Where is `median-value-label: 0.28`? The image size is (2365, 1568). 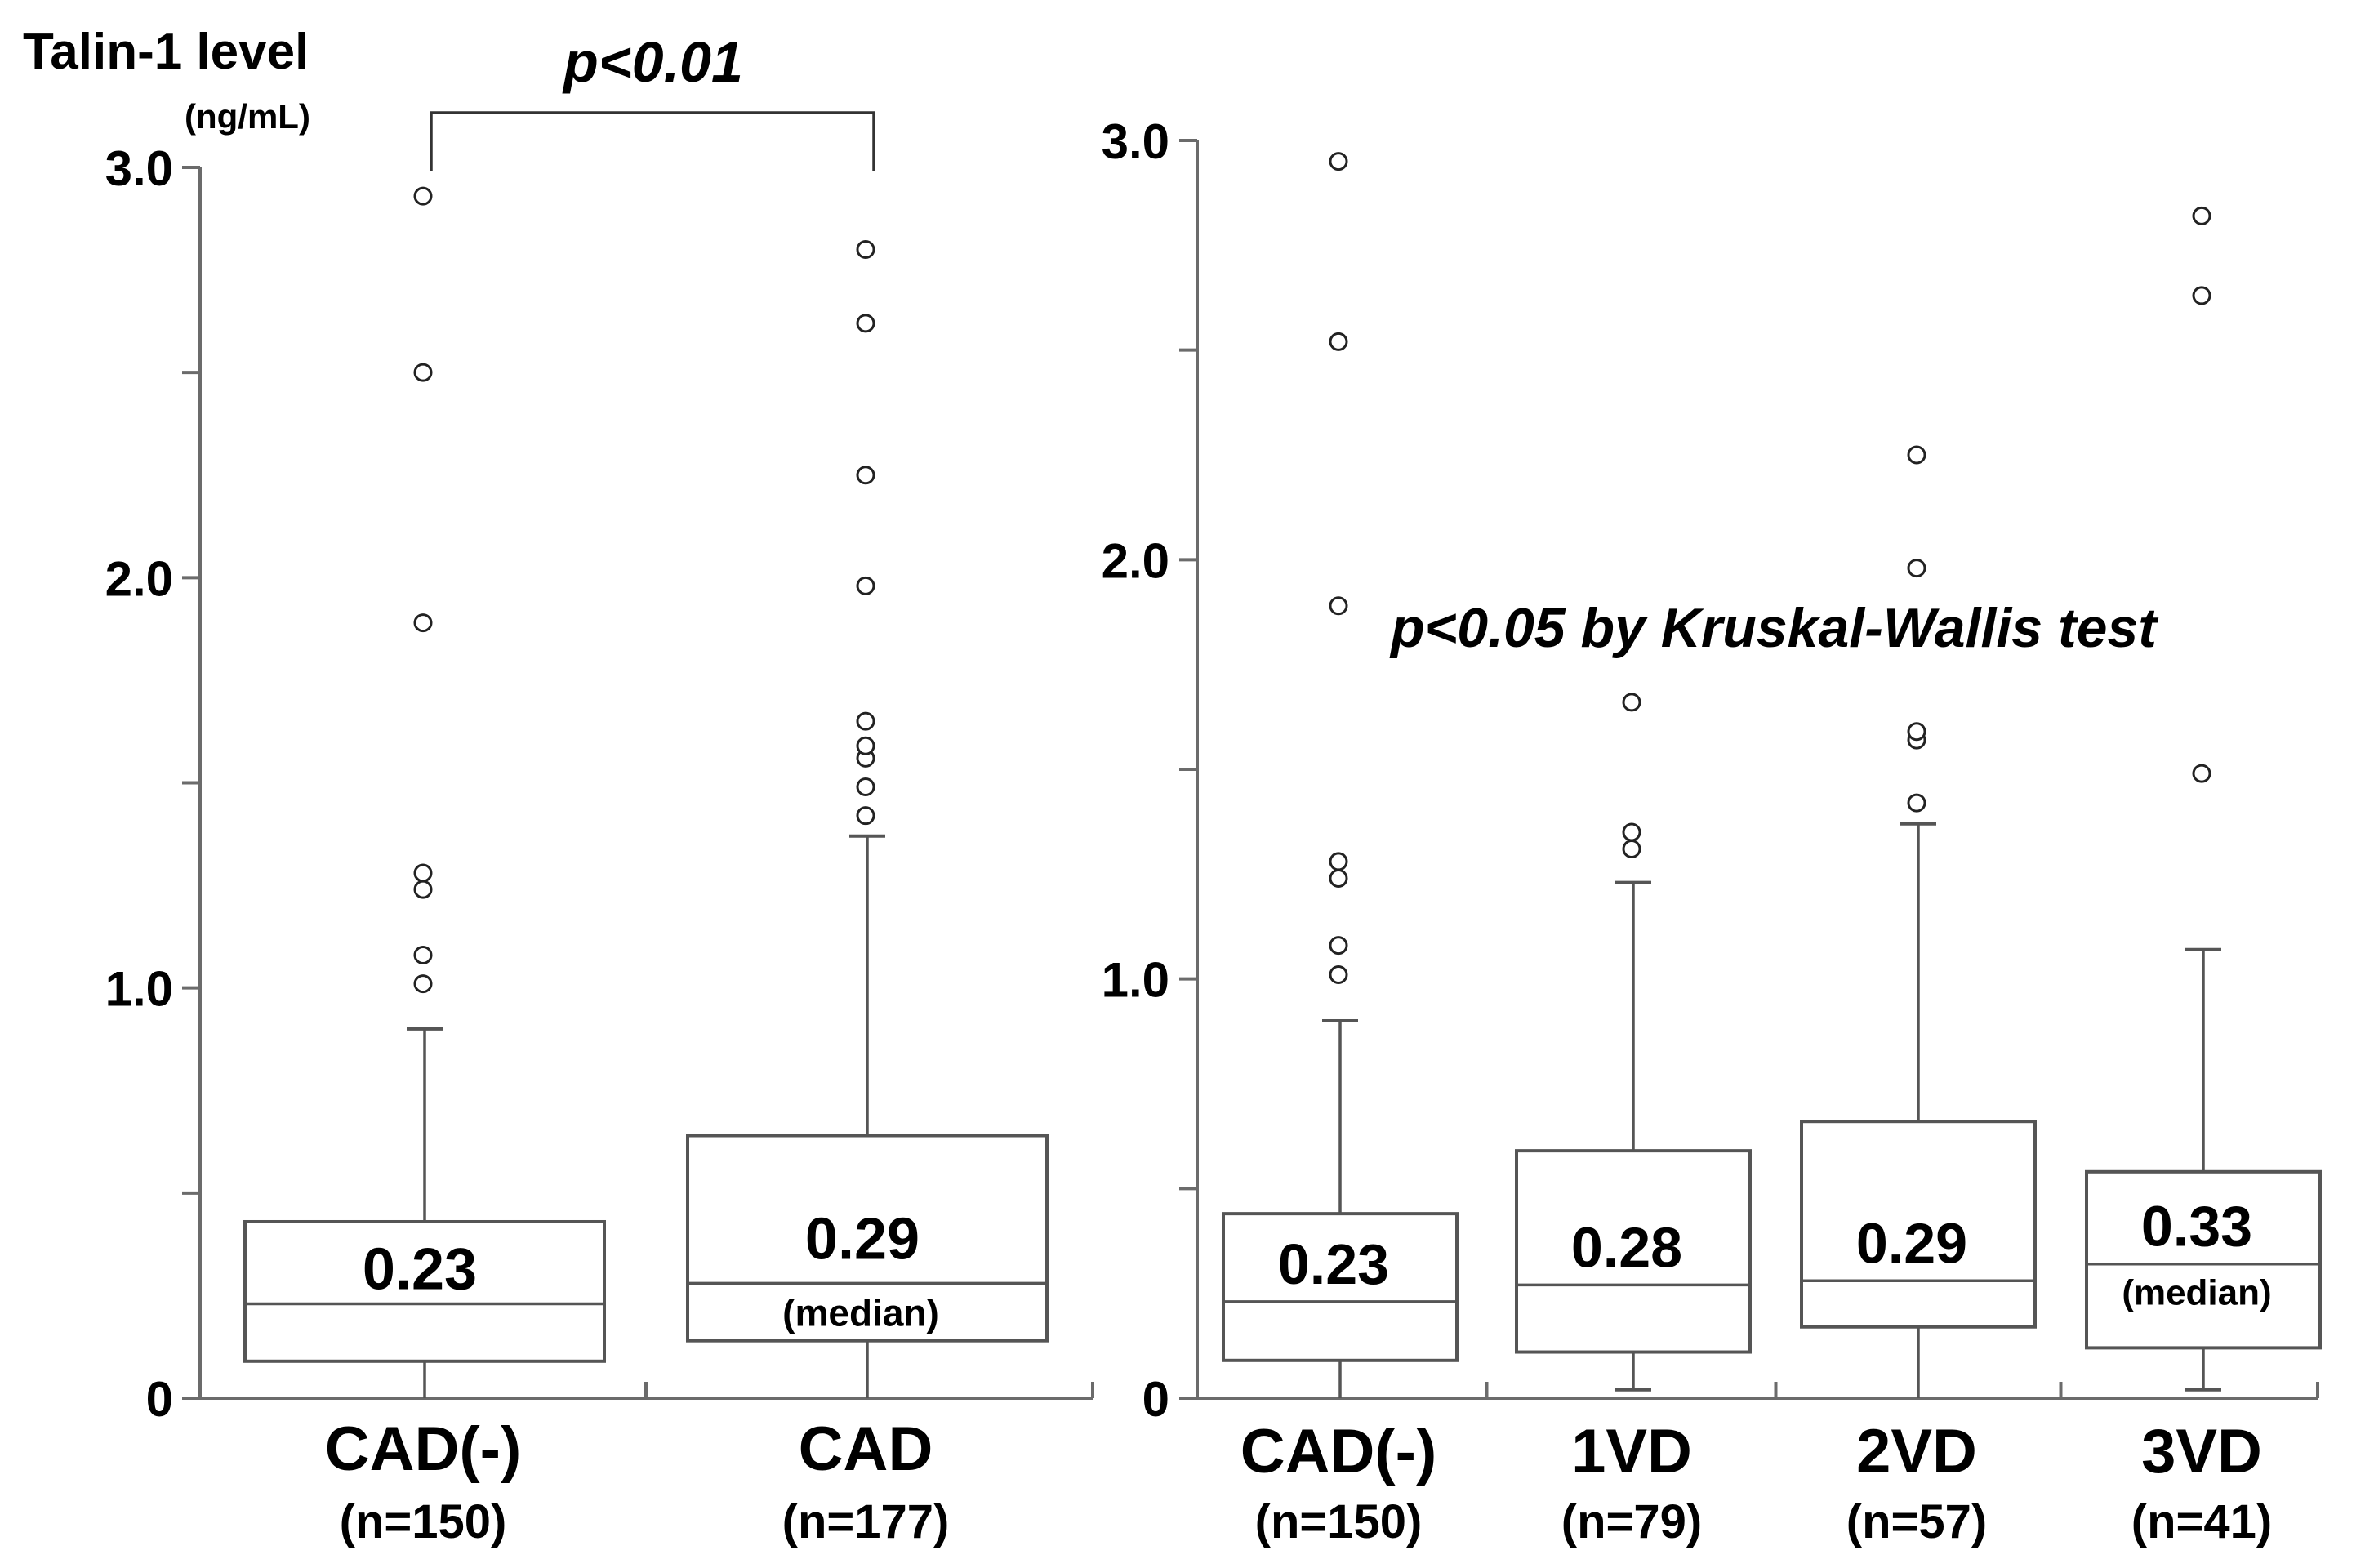
median-value-label: 0.28 is located at coordinates (1626, 1247).